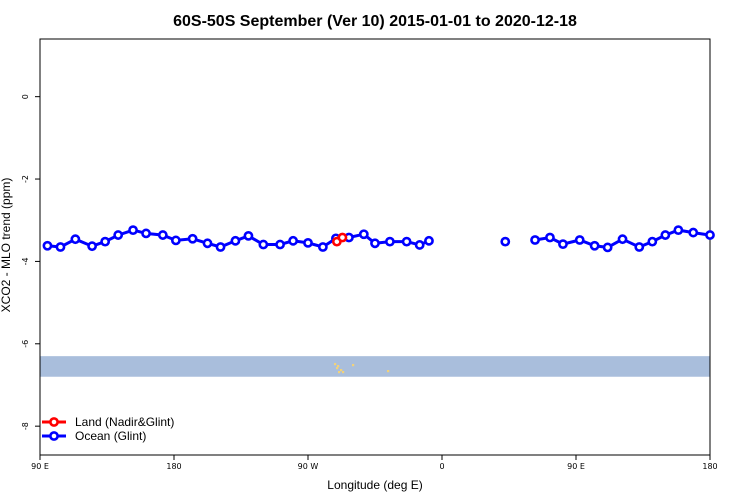 The width and height of the screenshot is (750, 500). I want to click on legend-land-label: Land (Nadir&Glint), so click(124, 422).